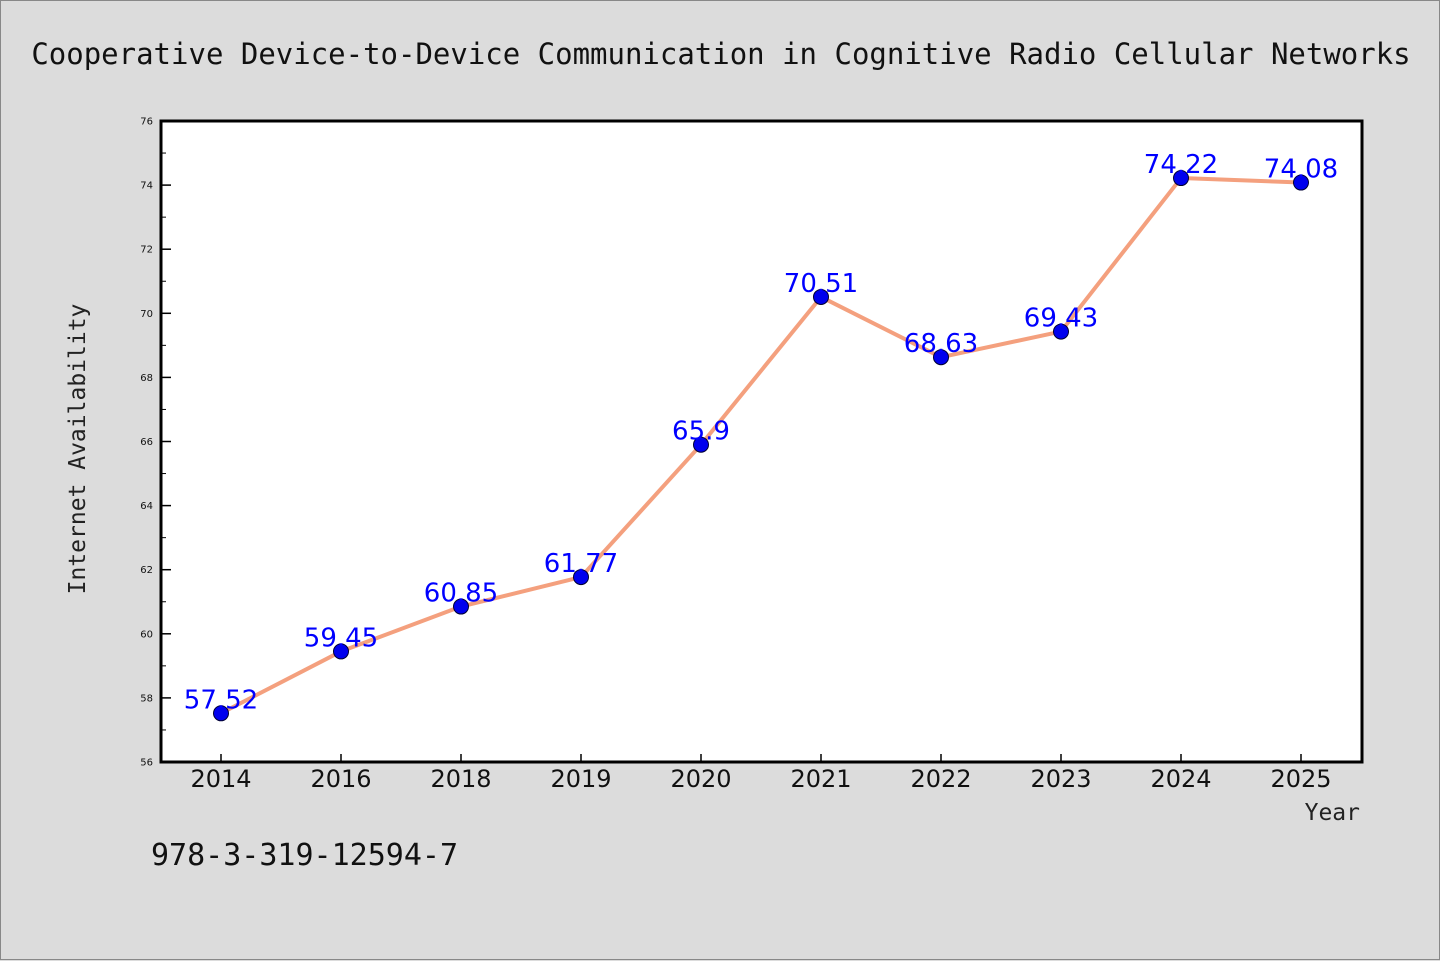 This screenshot has width=1440, height=961. What do you see at coordinates (761, 773) in the screenshot?
I see `x-axis: 2014 2016 2018 2019 2020 2021 2022 2023 2024 2025` at bounding box center [761, 773].